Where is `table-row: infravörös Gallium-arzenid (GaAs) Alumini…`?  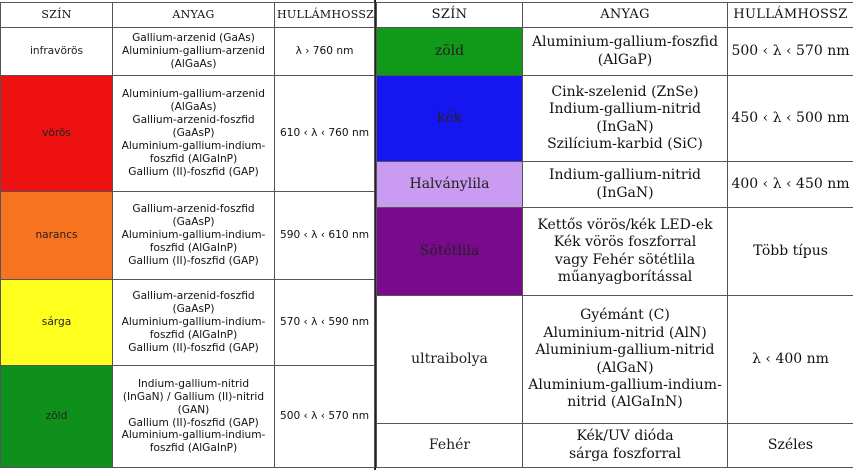 table-row: infravörös Gallium-arzenid (GaAs) Alumini… is located at coordinates (187, 51).